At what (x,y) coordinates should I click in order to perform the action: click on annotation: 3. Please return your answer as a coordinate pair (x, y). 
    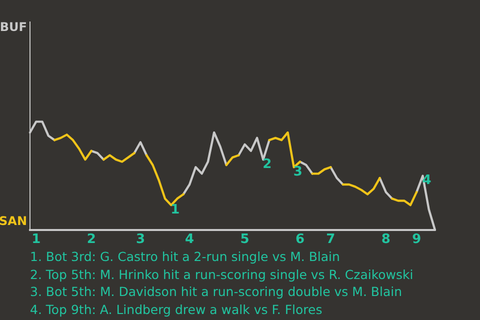
    Looking at the image, I should click on (297, 172).